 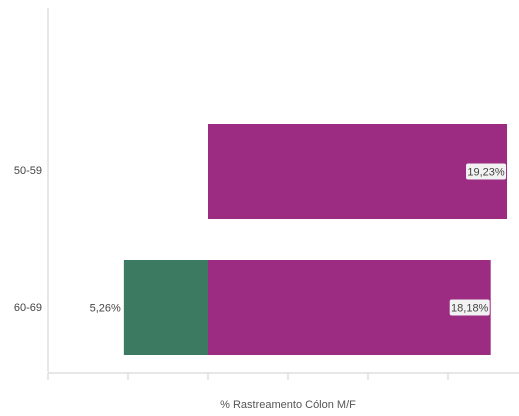 I want to click on data-label-left-60-69: 5,26%, so click(x=105, y=309).